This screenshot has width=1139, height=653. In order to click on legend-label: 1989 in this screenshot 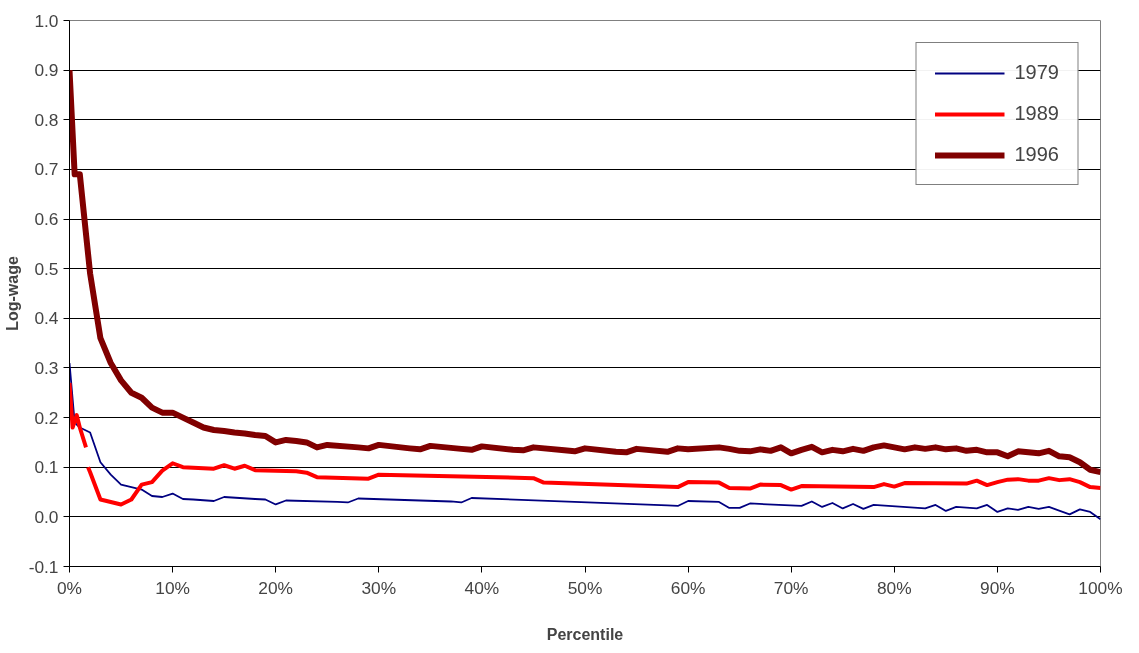, I will do `click(1036, 113)`.